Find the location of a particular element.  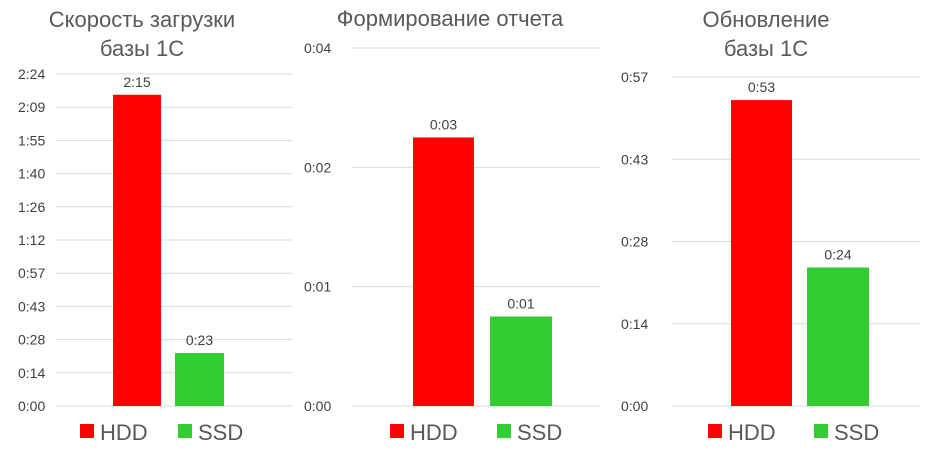

chart-2-bar-hdd is located at coordinates (443, 271).